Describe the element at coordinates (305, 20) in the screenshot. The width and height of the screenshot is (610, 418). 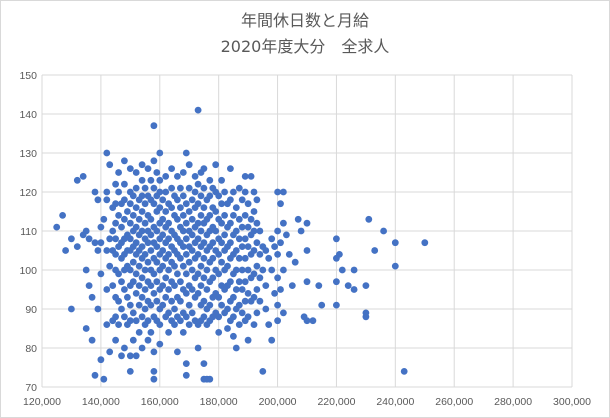
I see `chart-title: 年間休日数と月給` at that location.